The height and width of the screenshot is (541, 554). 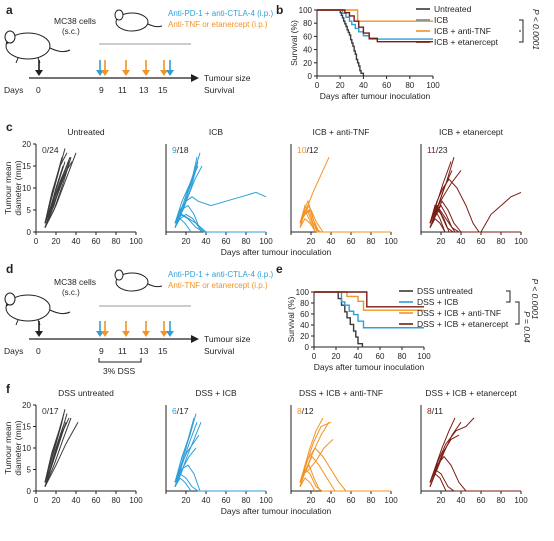 What do you see at coordinates (341, 393) in the screenshot?
I see `subplot-title: DSS + ICB + anti-TNF` at bounding box center [341, 393].